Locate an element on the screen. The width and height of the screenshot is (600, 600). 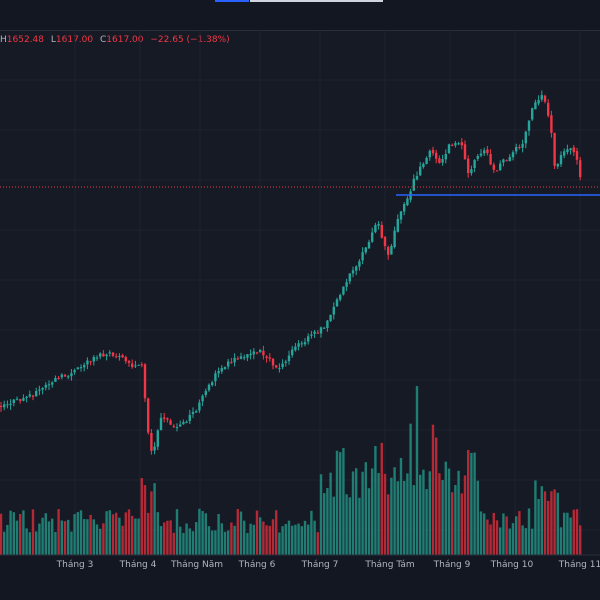
active-tab-indicator is located at coordinates (232, 1).